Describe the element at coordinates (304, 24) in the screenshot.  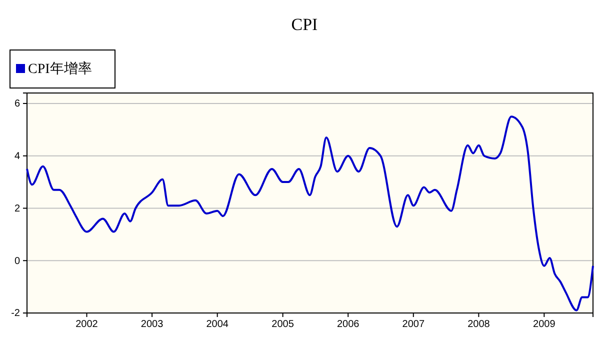
I see `chart-title: CPI` at that location.